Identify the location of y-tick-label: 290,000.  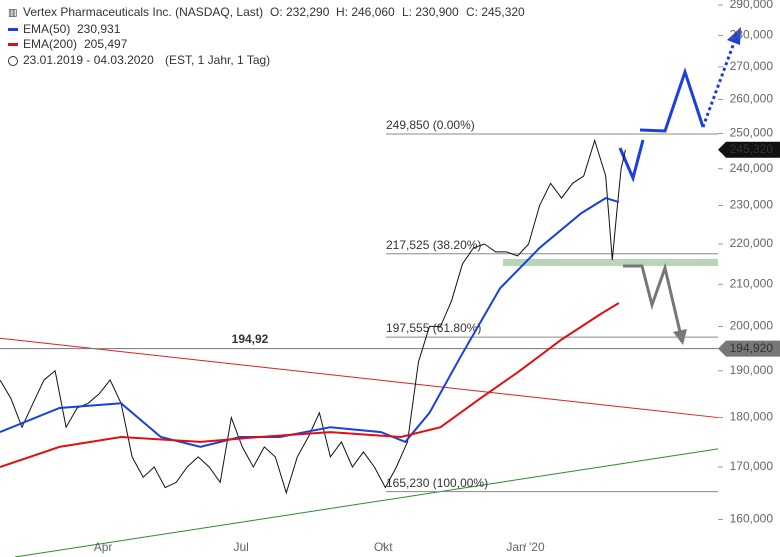
(752, 5).